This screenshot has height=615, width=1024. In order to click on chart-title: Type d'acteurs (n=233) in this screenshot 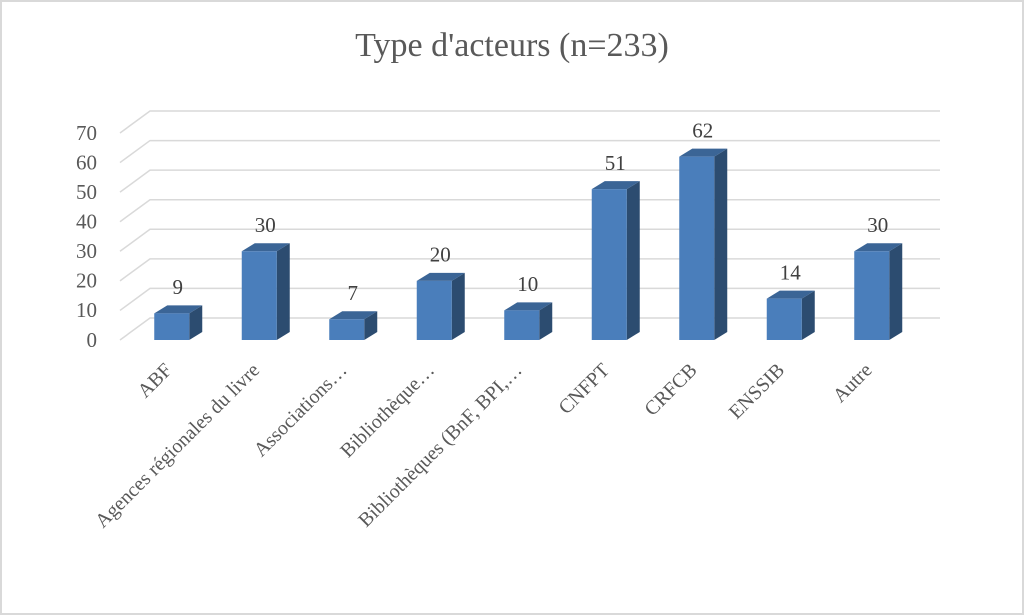, I will do `click(512, 45)`.